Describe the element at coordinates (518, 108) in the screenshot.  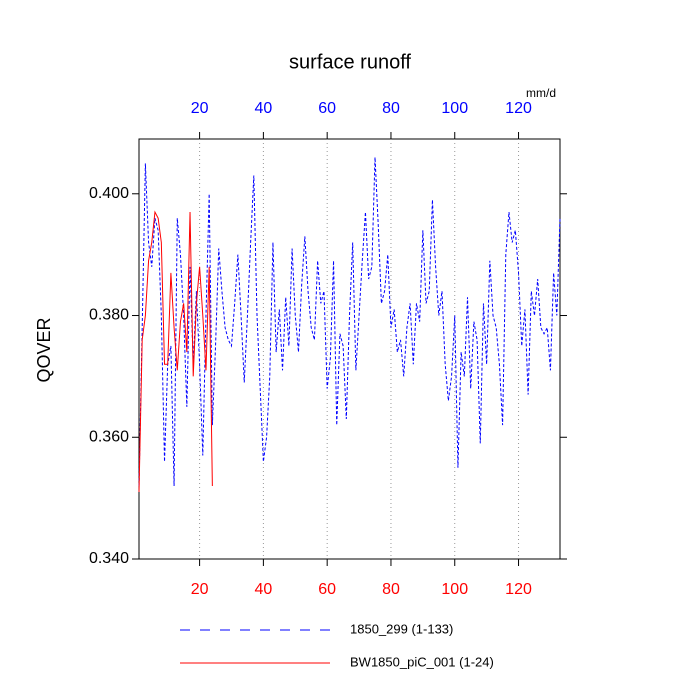
I see `x2-tick-label: 120` at that location.